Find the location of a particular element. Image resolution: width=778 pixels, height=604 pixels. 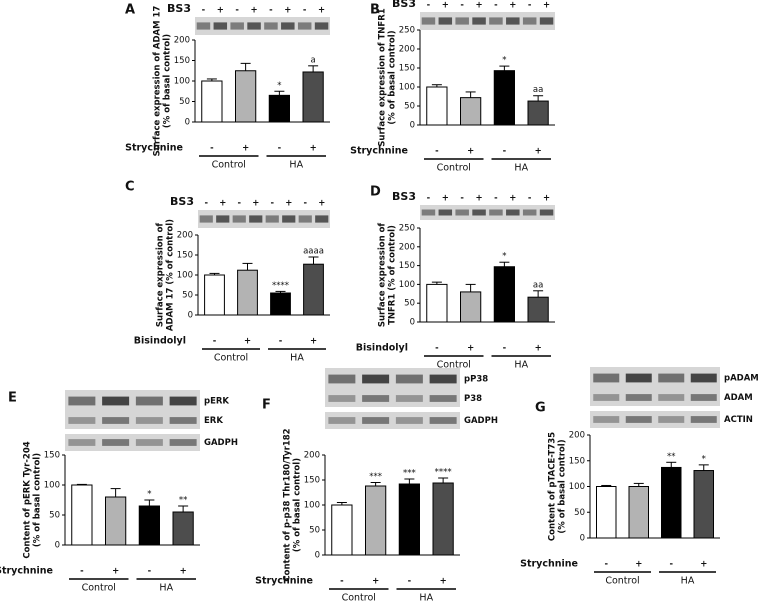

significance: **** is located at coordinates (280, 286).